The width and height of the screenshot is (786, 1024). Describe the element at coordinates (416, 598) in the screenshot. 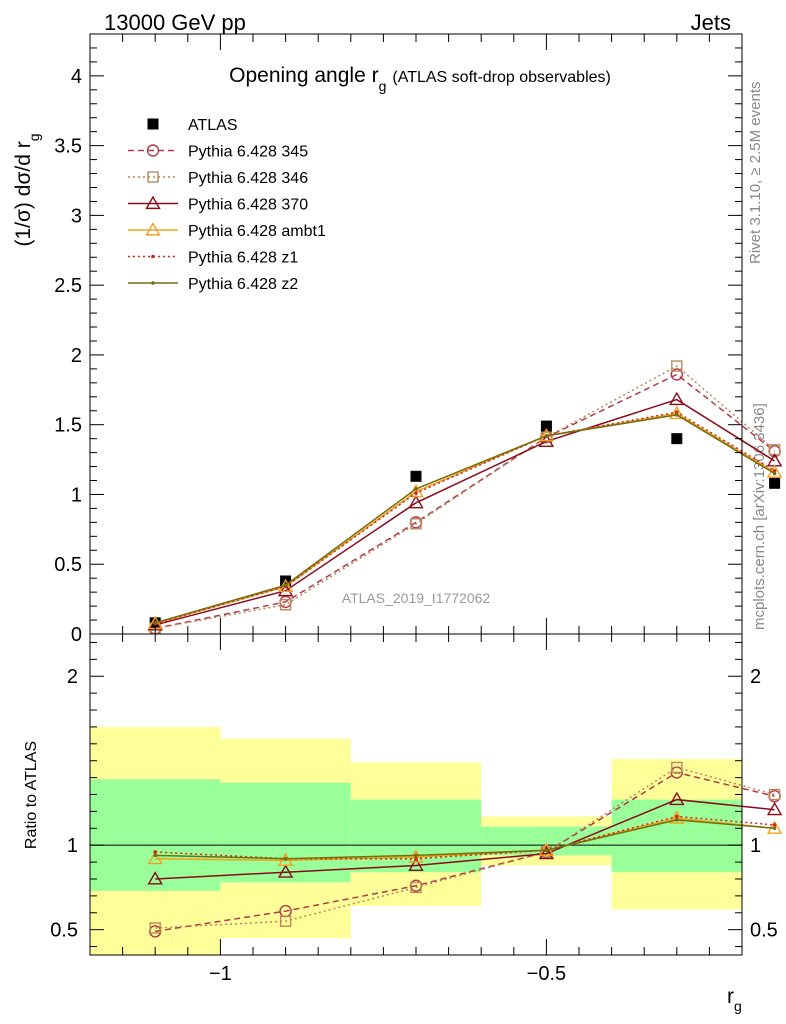

I see `analysis-watermark: ATLAS_2019_I1772062` at that location.